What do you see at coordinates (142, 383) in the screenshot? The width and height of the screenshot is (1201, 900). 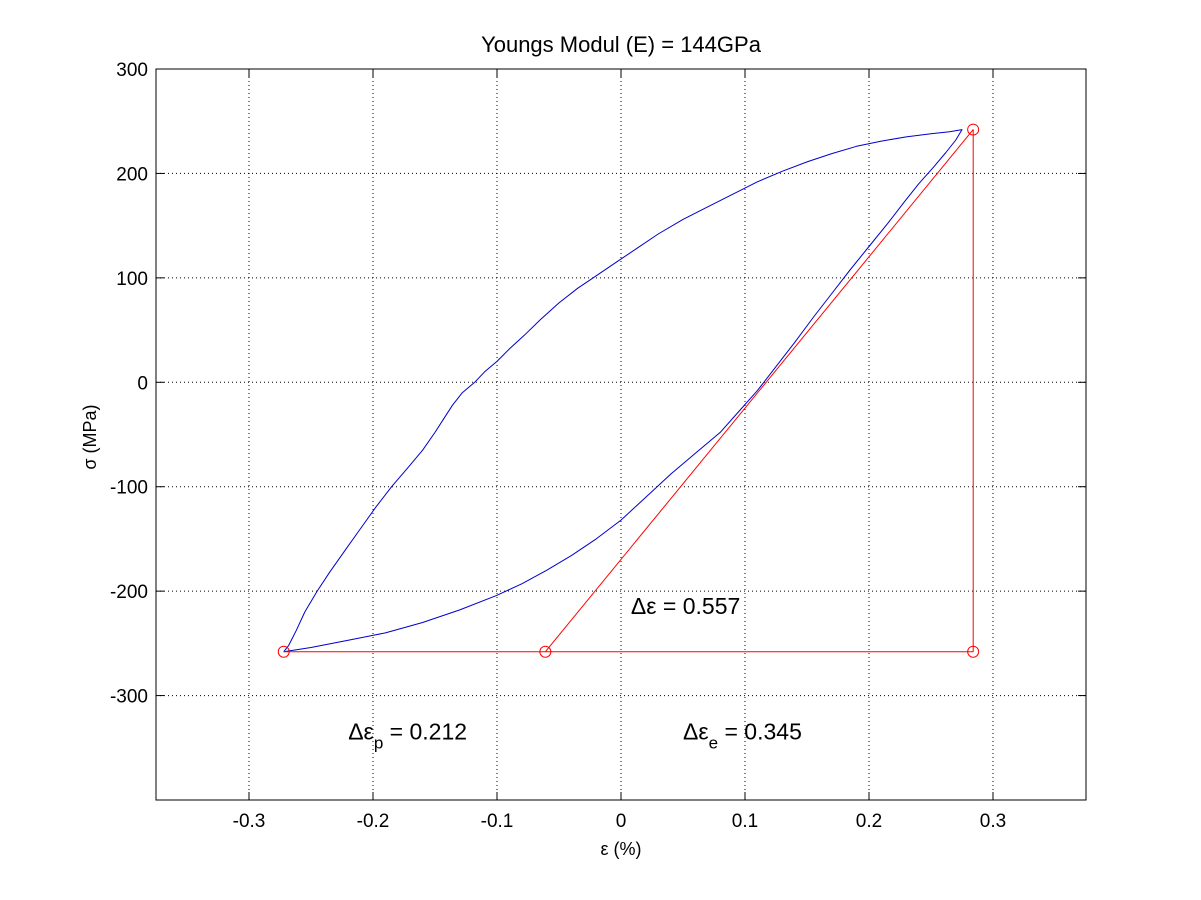 I see `y-tick-label: 0` at bounding box center [142, 383].